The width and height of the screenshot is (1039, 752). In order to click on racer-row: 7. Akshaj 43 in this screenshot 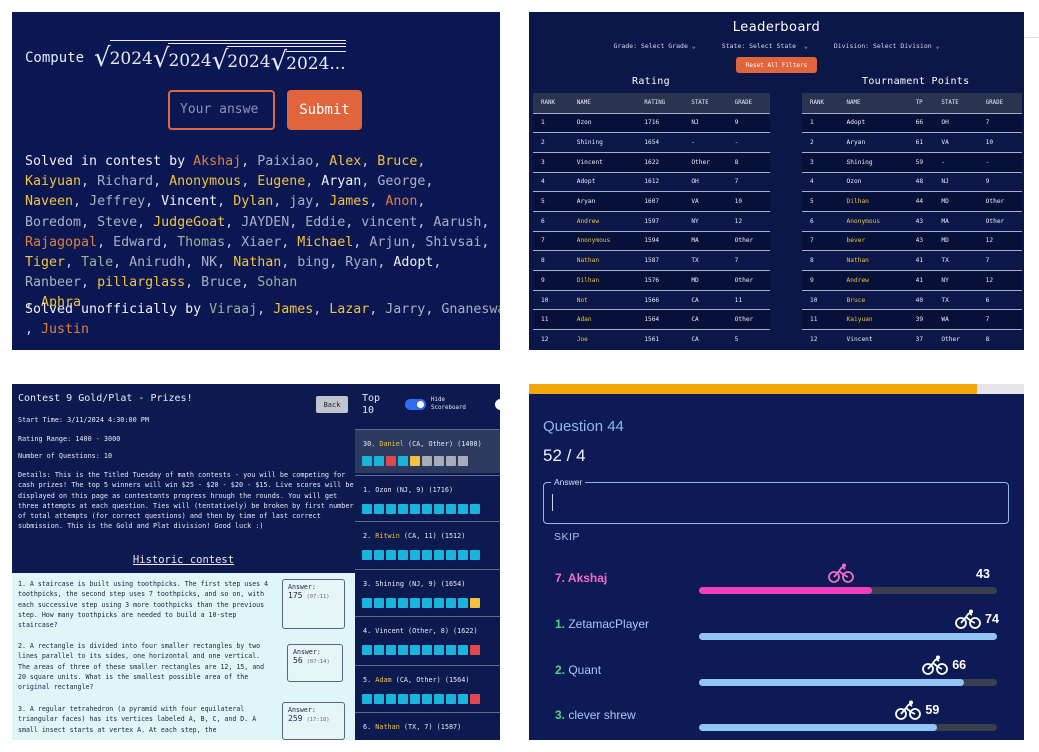, I will do `click(776, 580)`.